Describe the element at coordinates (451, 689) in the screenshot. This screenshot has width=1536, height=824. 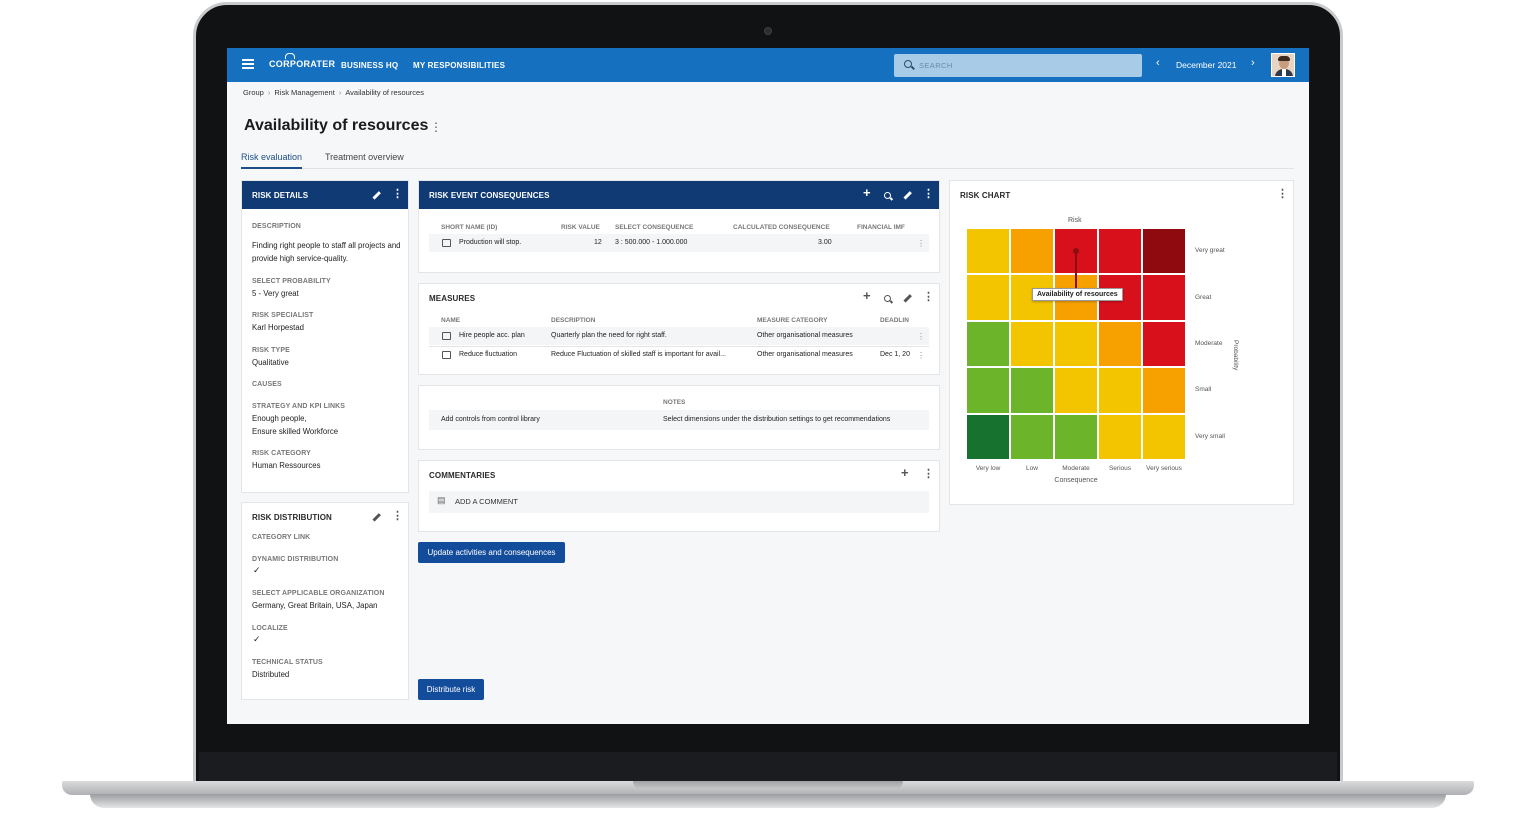
I see `distribute-risk-button: Distribute risk` at that location.